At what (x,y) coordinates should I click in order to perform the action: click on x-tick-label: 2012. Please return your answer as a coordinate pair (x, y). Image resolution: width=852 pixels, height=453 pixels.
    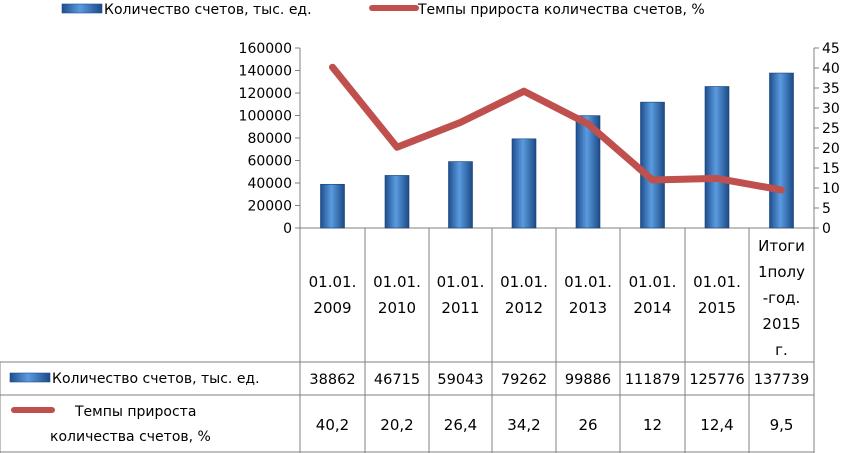
    Looking at the image, I should click on (524, 308).